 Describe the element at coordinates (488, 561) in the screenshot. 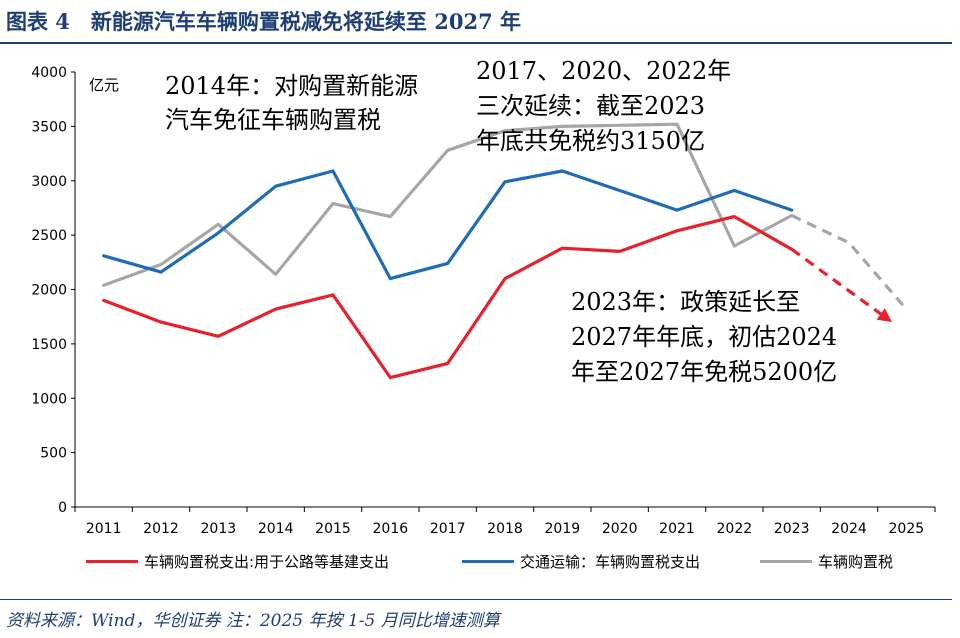

I see `legend-swatch-blue` at that location.